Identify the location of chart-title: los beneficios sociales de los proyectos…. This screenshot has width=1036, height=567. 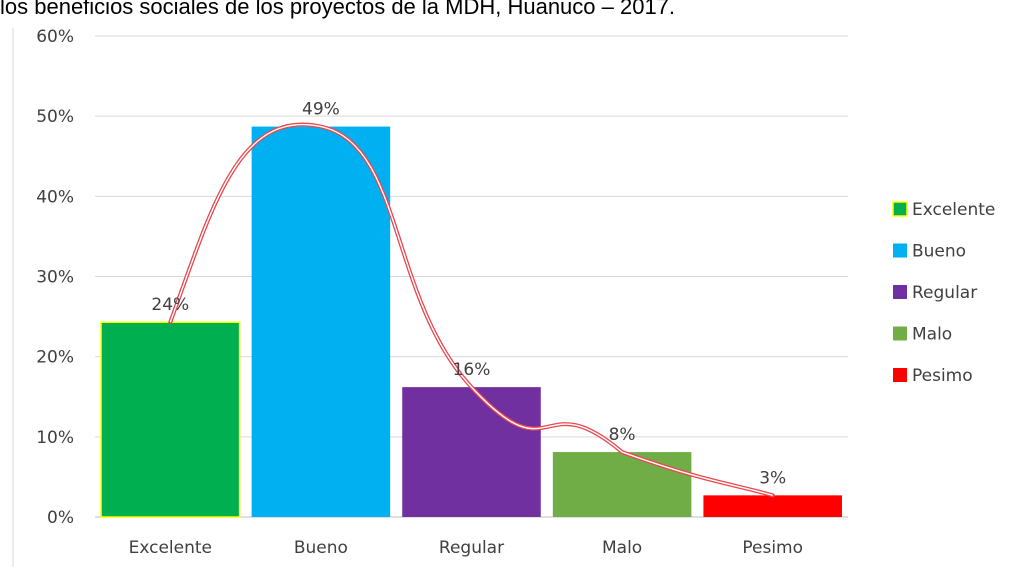
(337, 9).